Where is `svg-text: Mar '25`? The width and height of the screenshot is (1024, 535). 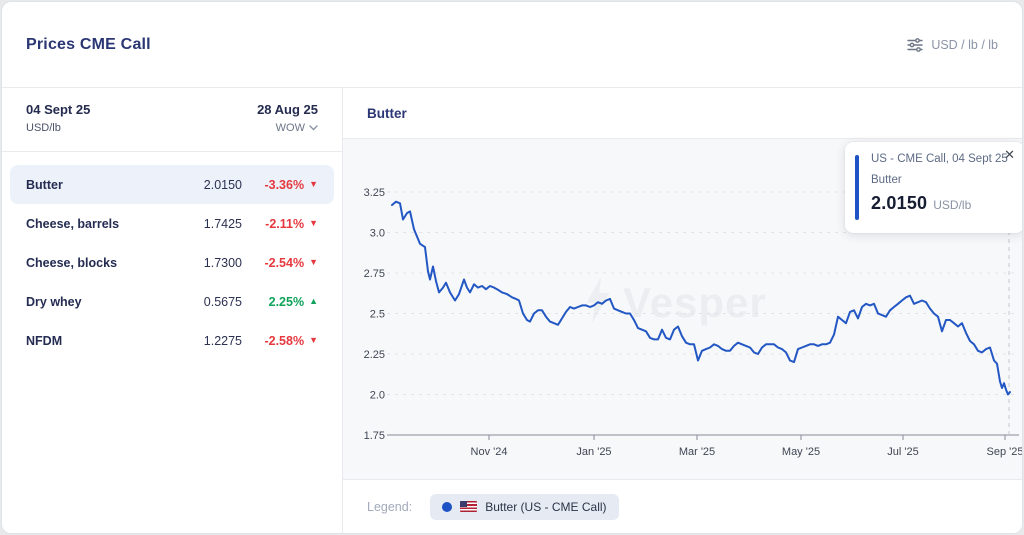 svg-text: Mar '25 is located at coordinates (697, 452).